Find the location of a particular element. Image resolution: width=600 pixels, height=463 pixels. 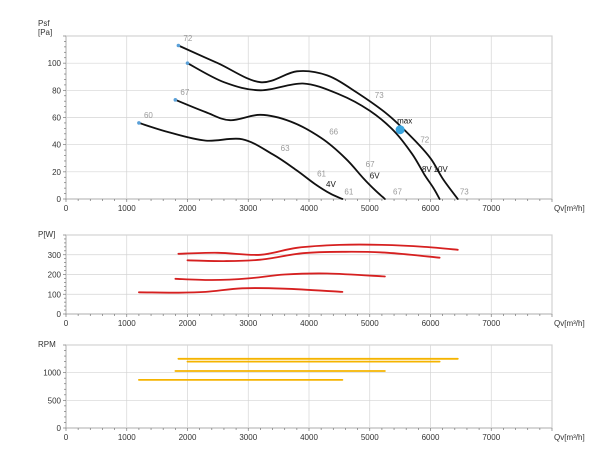

power-x-tick-label: 5000 is located at coordinates (370, 323).